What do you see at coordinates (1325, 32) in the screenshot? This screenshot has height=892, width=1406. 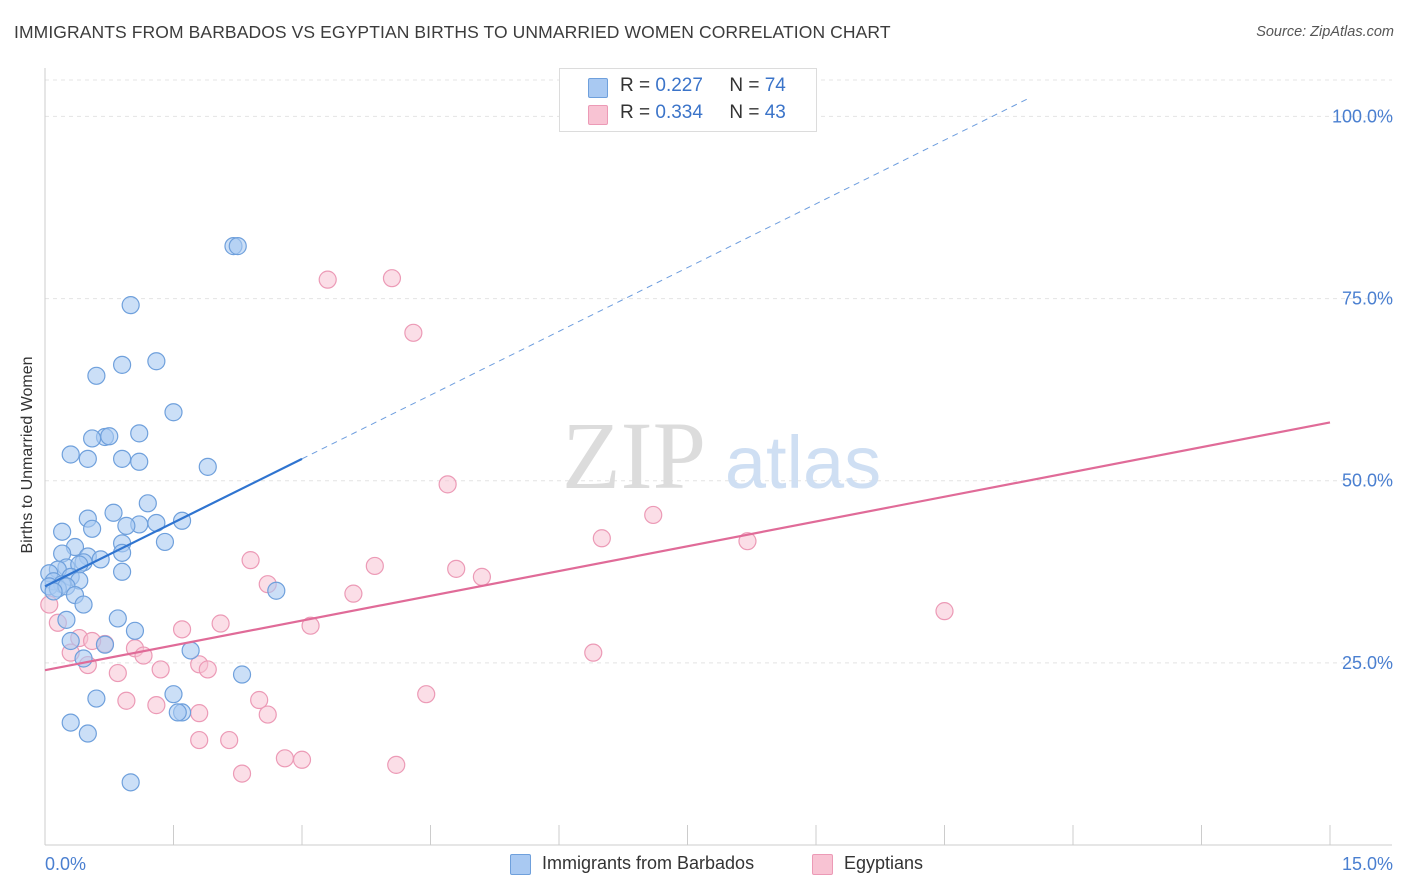 I see `source-label: Source: ZipAtlas.com` at bounding box center [1325, 32].